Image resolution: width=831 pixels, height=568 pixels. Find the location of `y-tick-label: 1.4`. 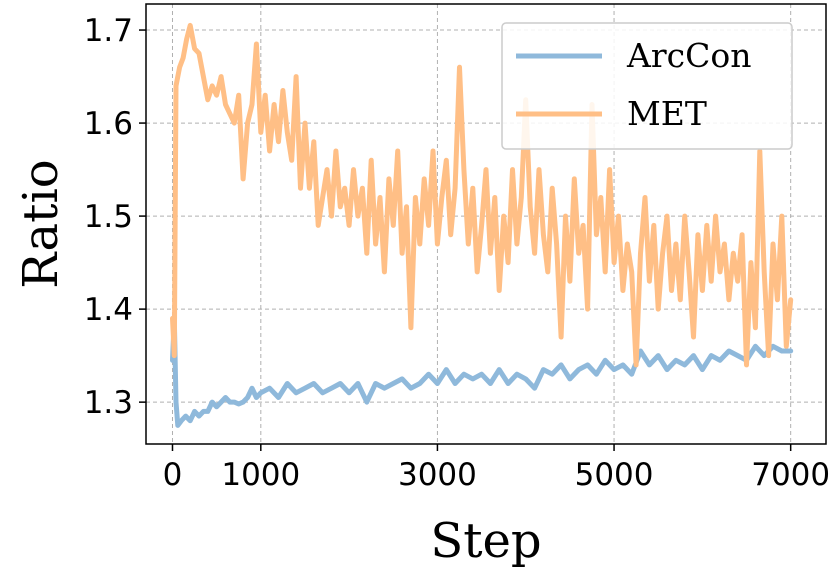

y-tick-label: 1.4 is located at coordinates (108, 310).